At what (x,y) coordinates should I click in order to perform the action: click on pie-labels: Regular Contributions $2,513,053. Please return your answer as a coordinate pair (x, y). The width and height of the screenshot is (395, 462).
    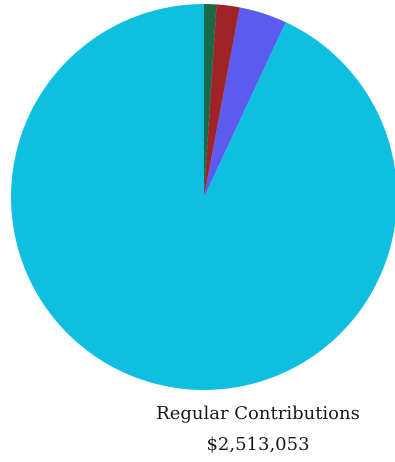
    Looking at the image, I should click on (258, 429).